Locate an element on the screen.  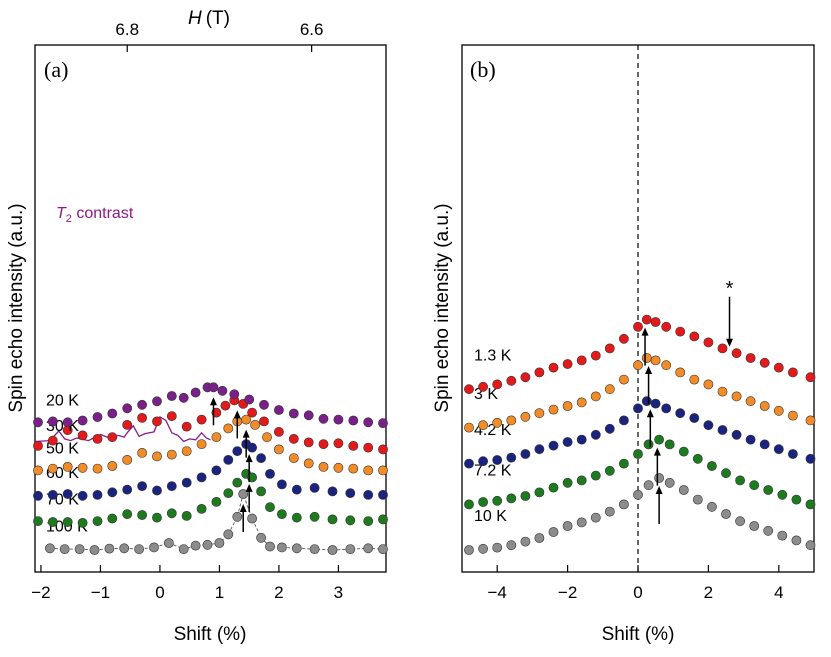
panel-a-letter: (a) is located at coordinates (56, 69).